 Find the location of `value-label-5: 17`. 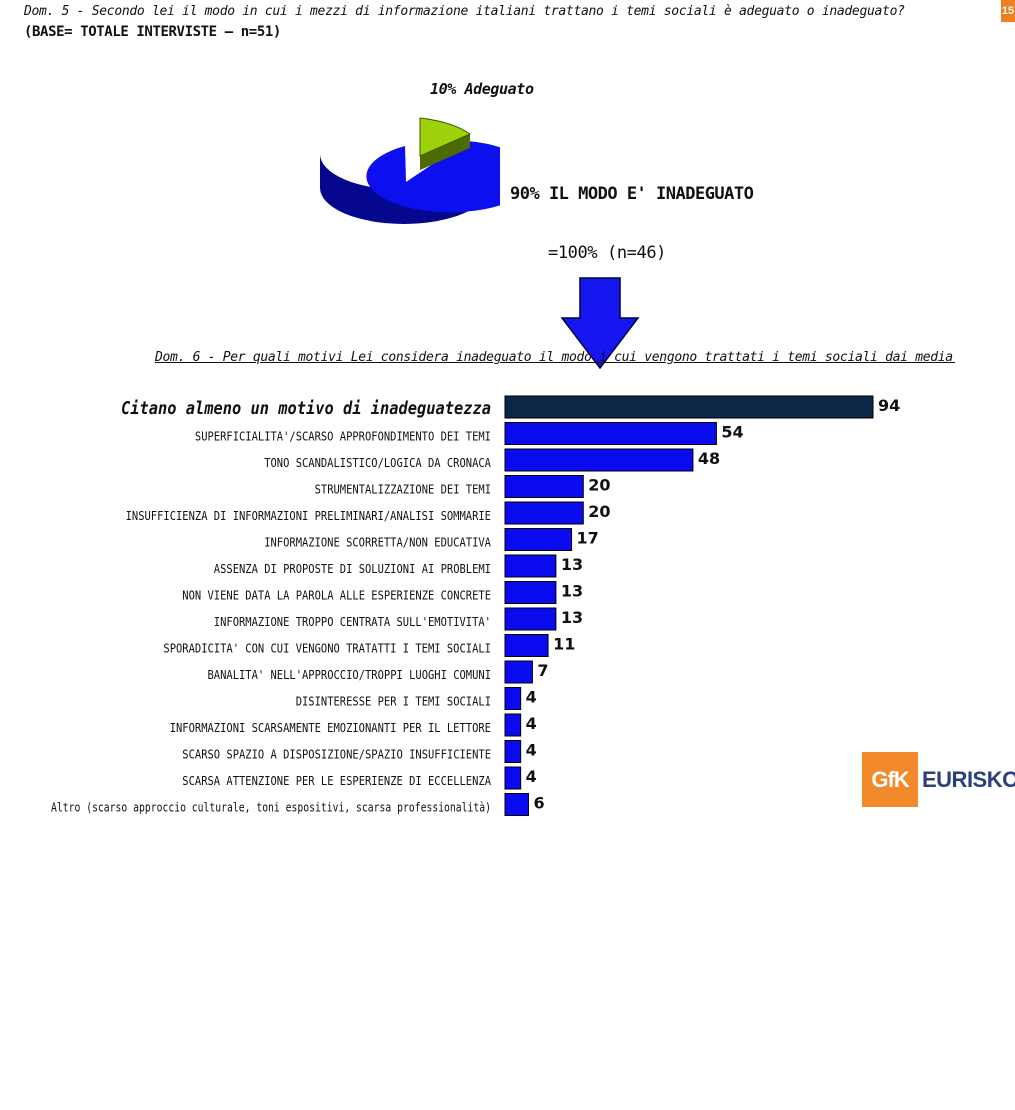

value-label-5: 17 is located at coordinates (588, 538).